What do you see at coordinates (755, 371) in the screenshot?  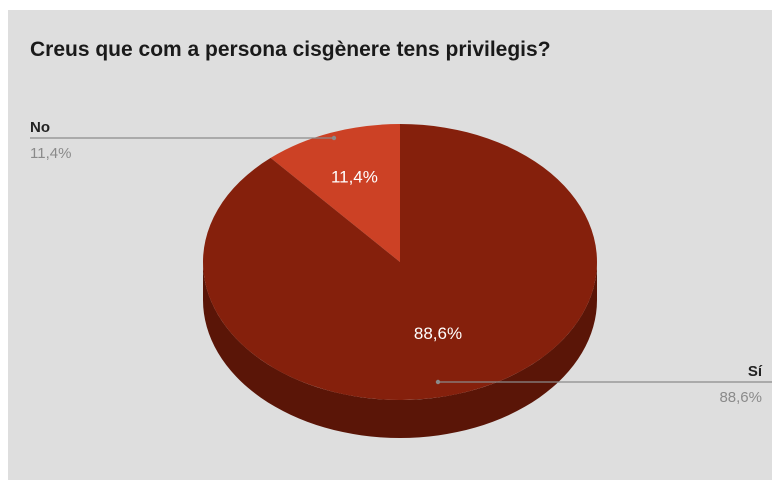 I see `callout-label-si: Sí` at bounding box center [755, 371].